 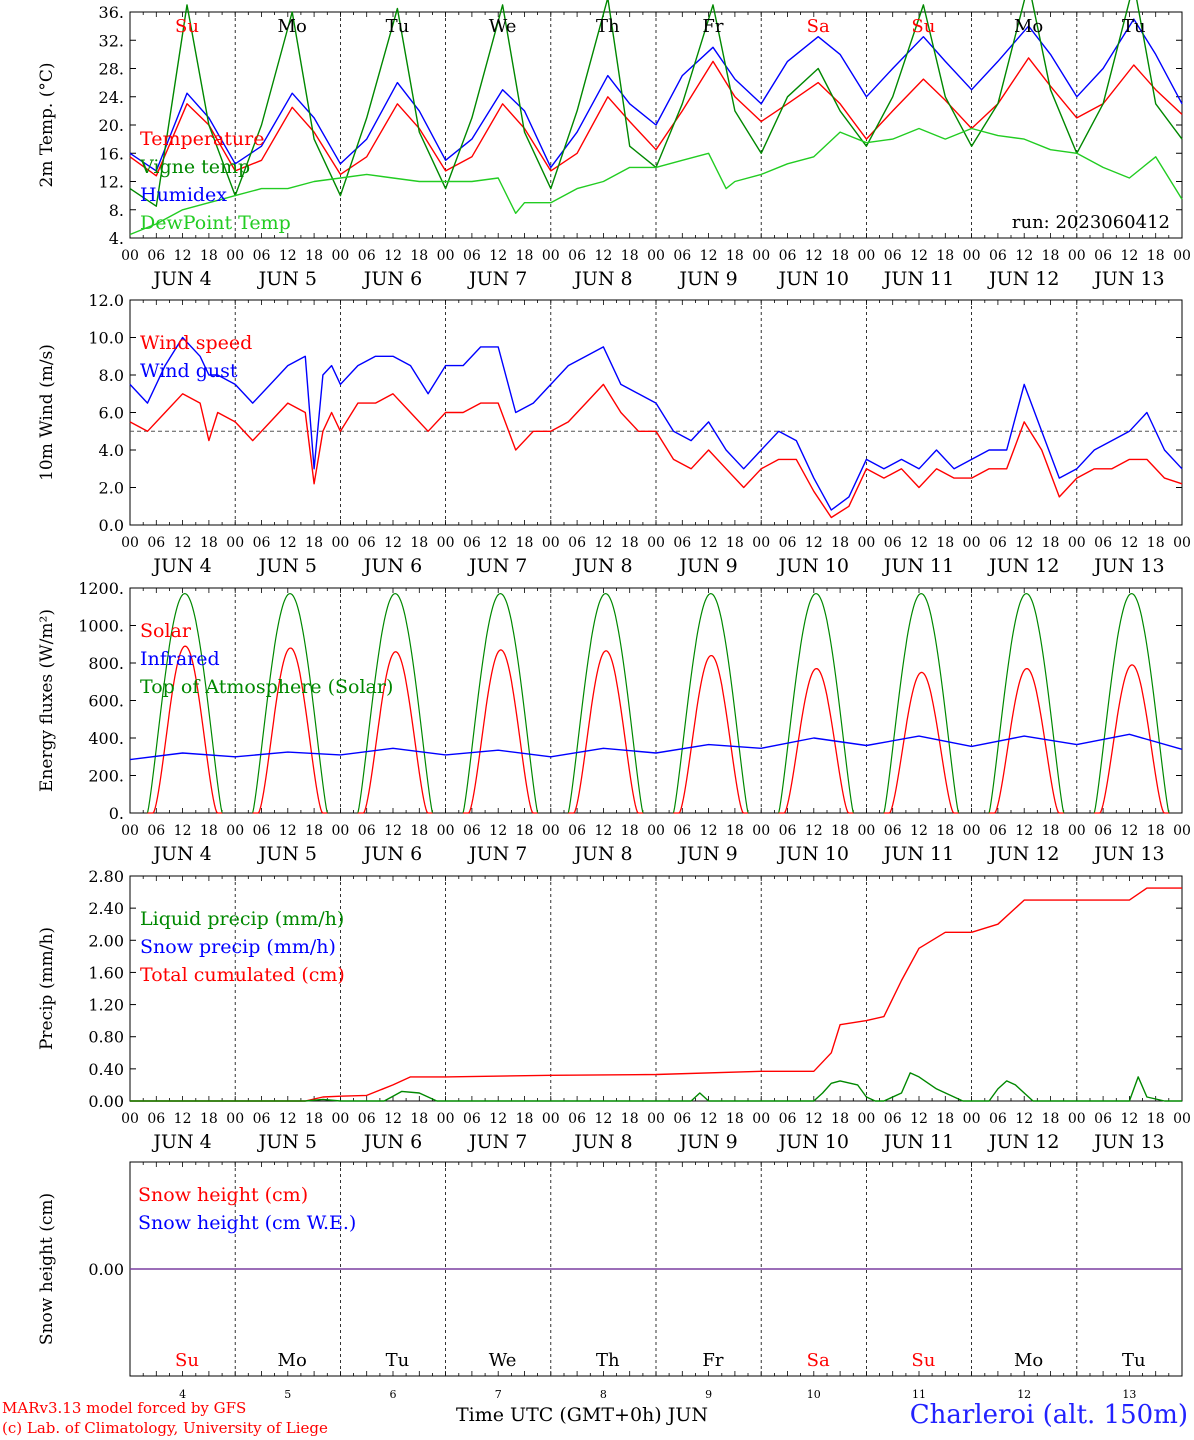 What do you see at coordinates (106, 876) in the screenshot?
I see `precip-y-tick-label: 2.80` at bounding box center [106, 876].